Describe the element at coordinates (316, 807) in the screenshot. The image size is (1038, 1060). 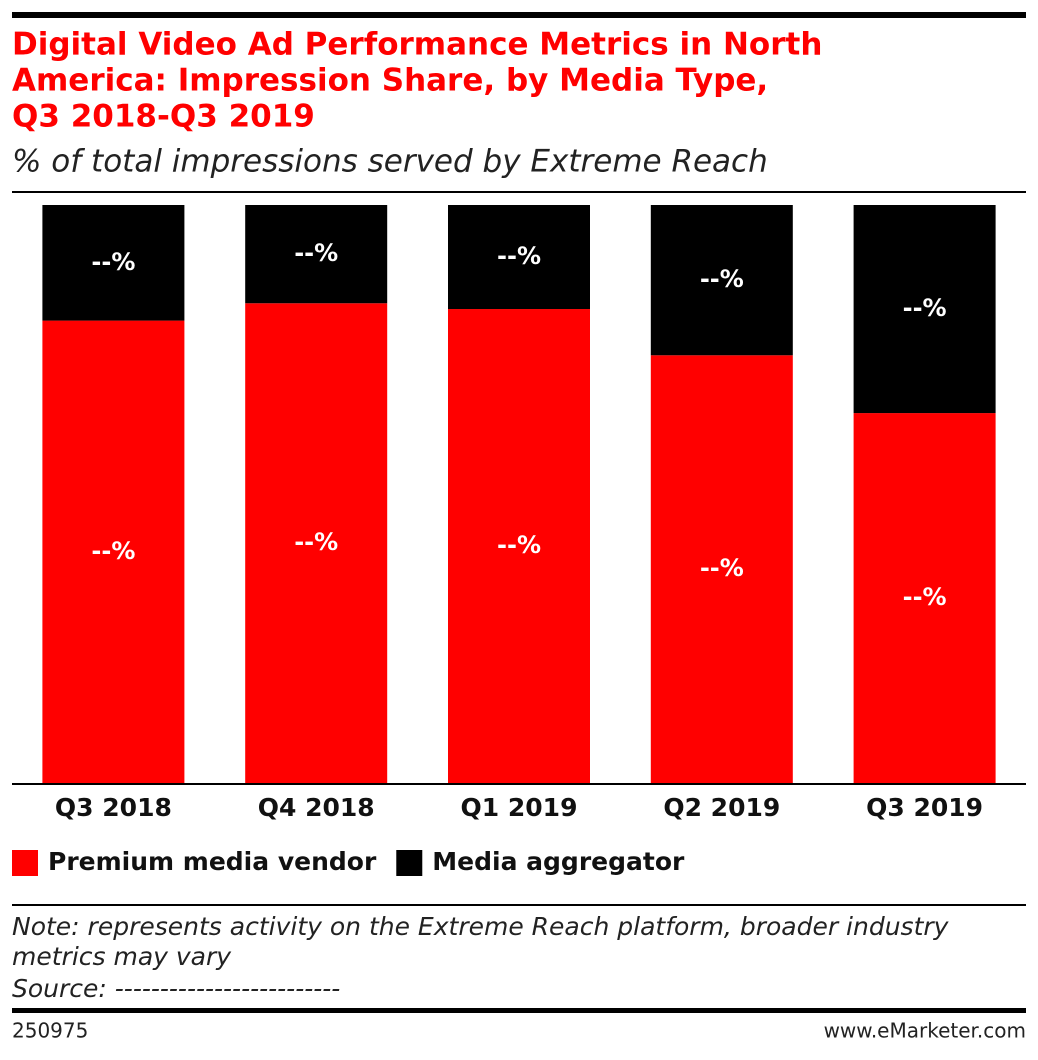
I see `x-tick-label: Q4 2018` at that location.